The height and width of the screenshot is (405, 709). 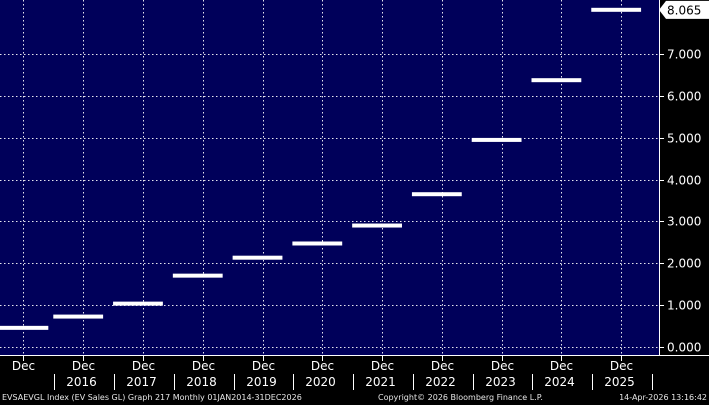 I want to click on y-tick-label: 1.000, so click(x=684, y=306).